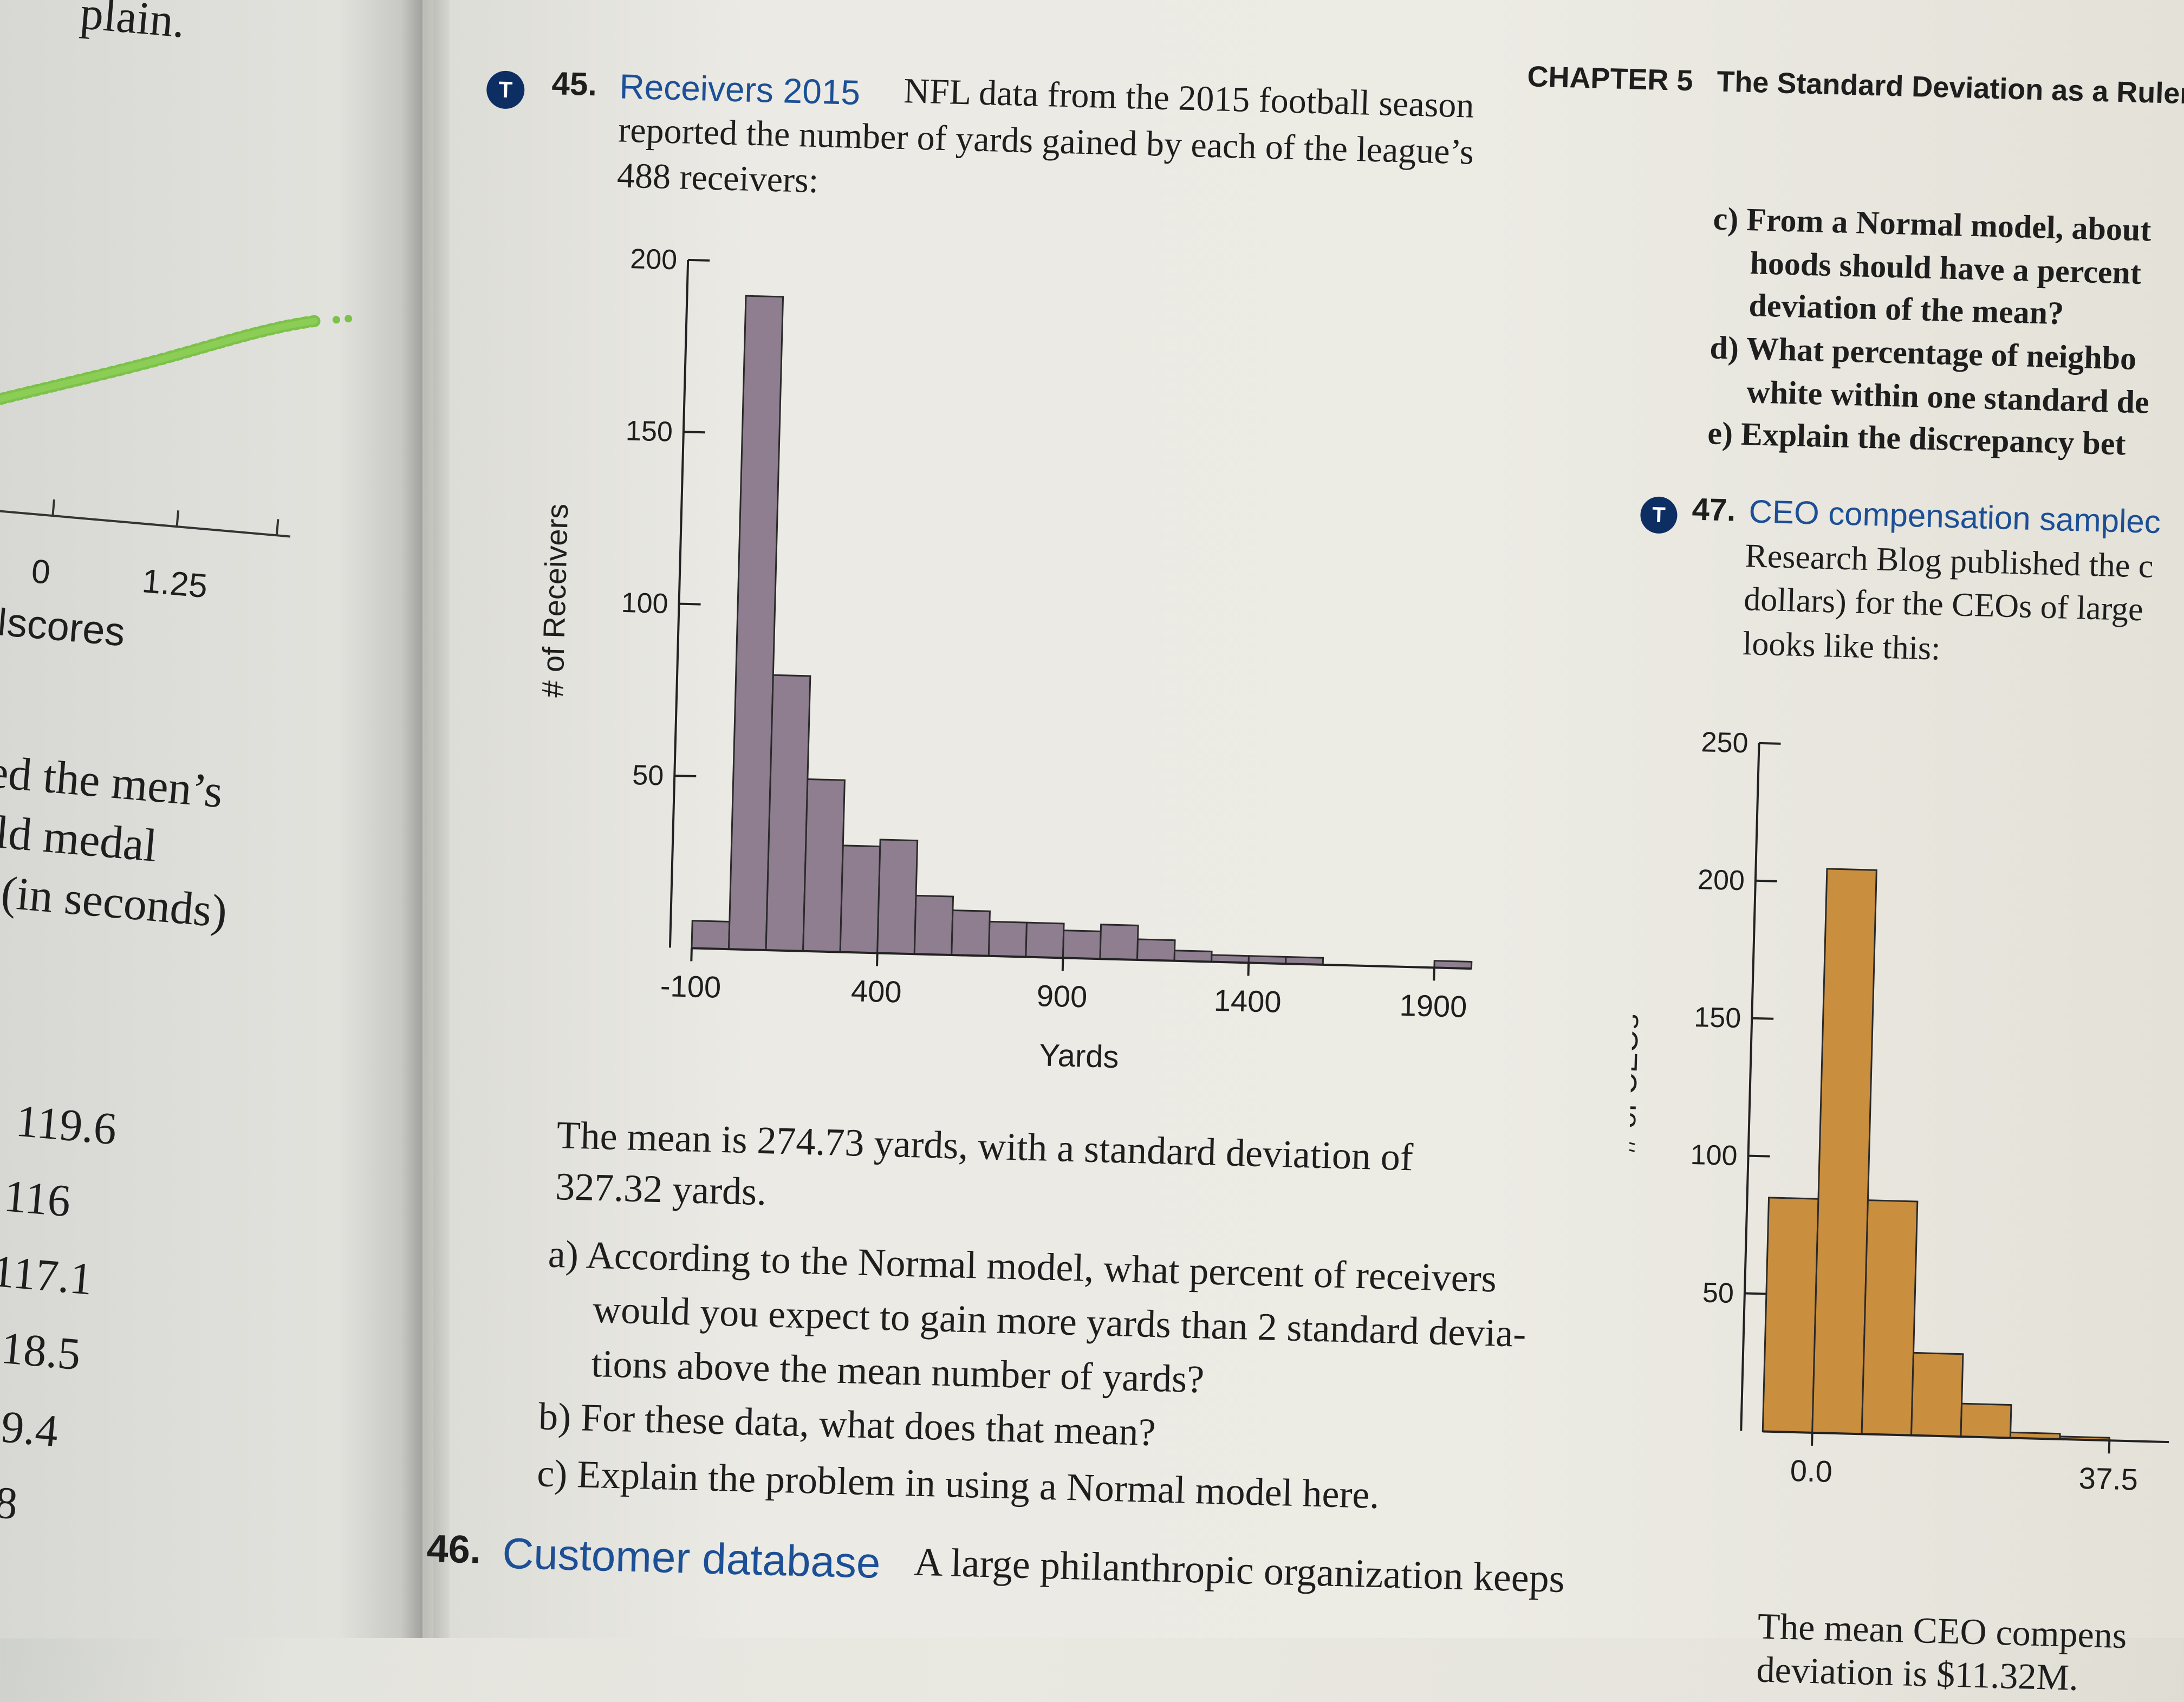 This screenshot has width=2184, height=1702. Describe the element at coordinates (897, 1371) in the screenshot. I see `ex45-qa-3: tions above the mean number of yards?` at that location.